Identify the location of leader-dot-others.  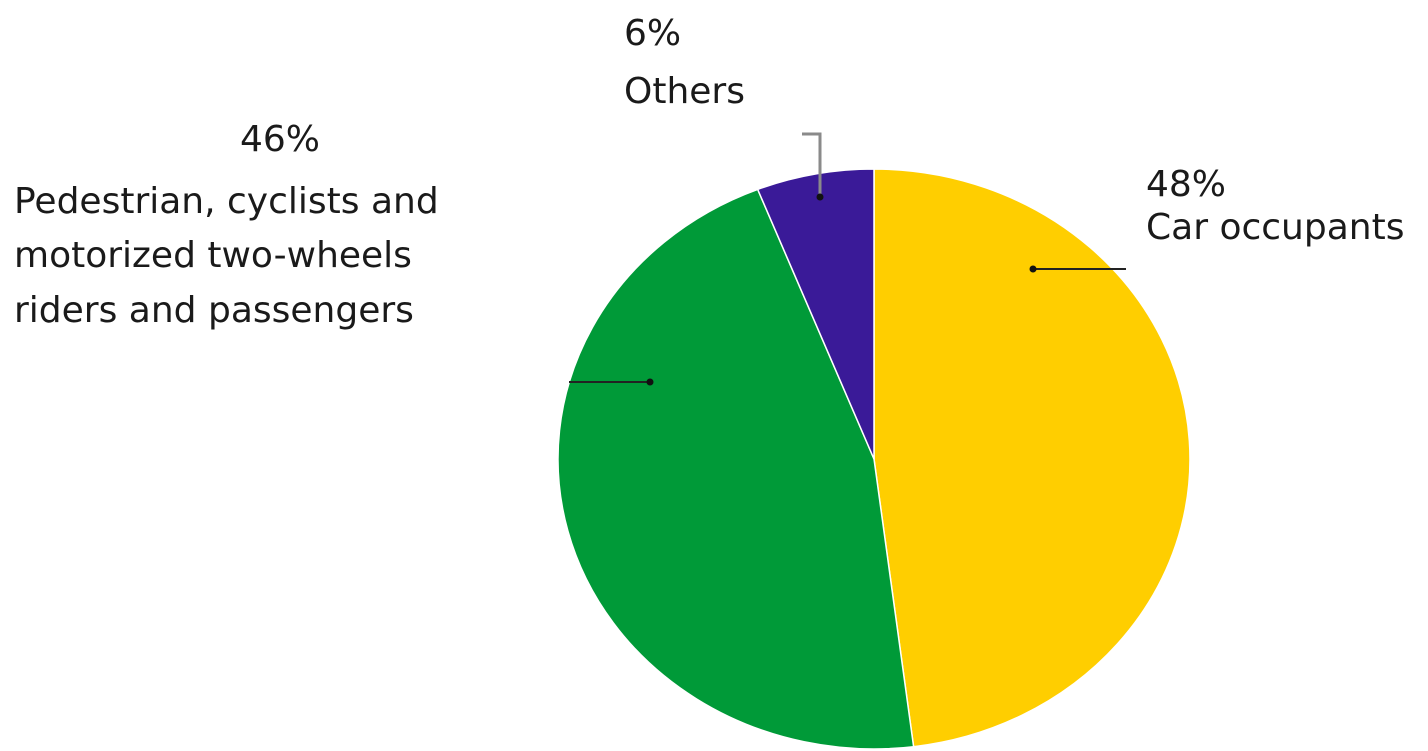
(820, 197).